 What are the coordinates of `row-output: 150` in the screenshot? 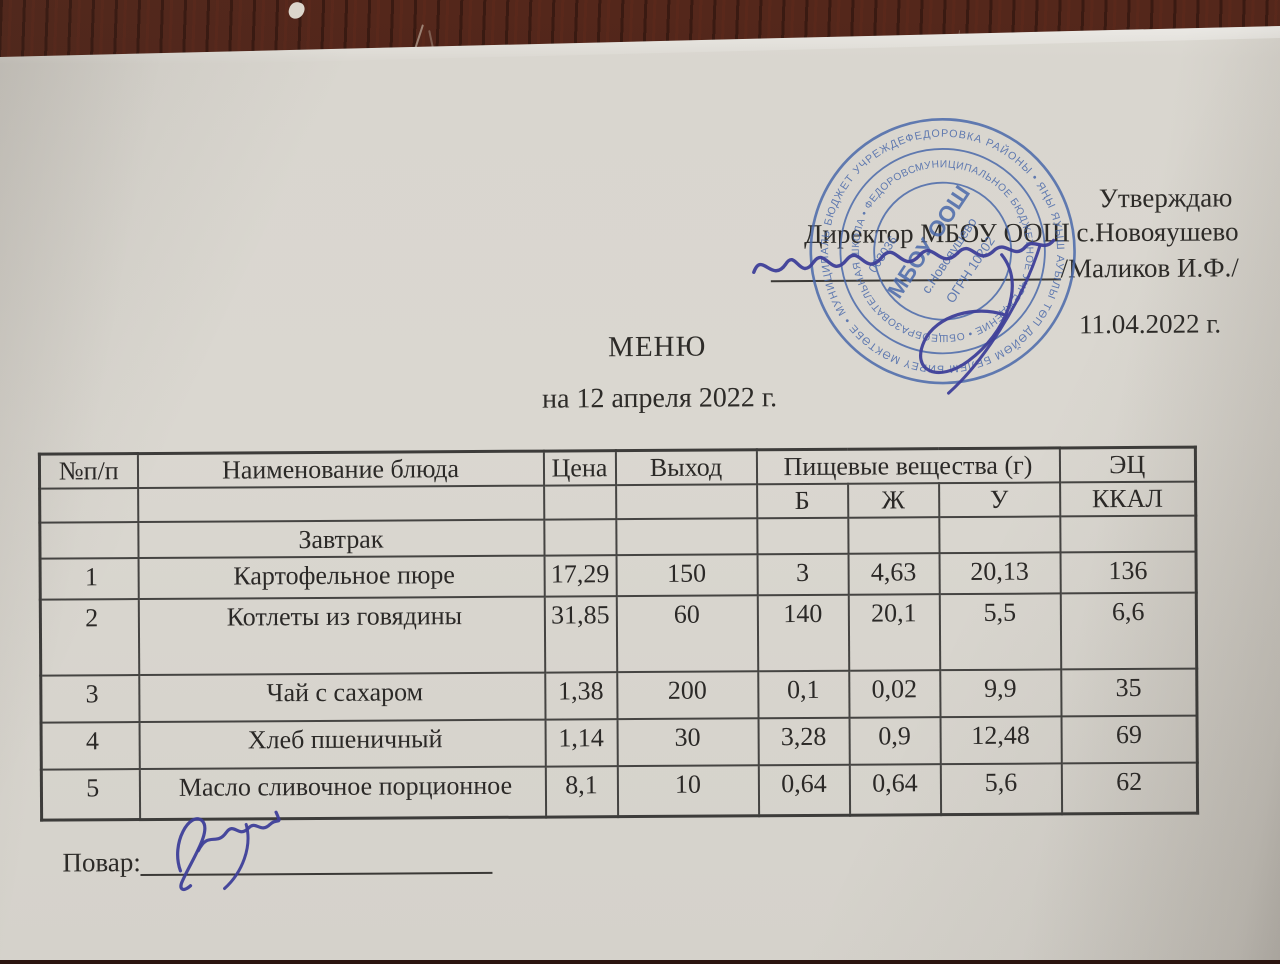 It's located at (687, 575).